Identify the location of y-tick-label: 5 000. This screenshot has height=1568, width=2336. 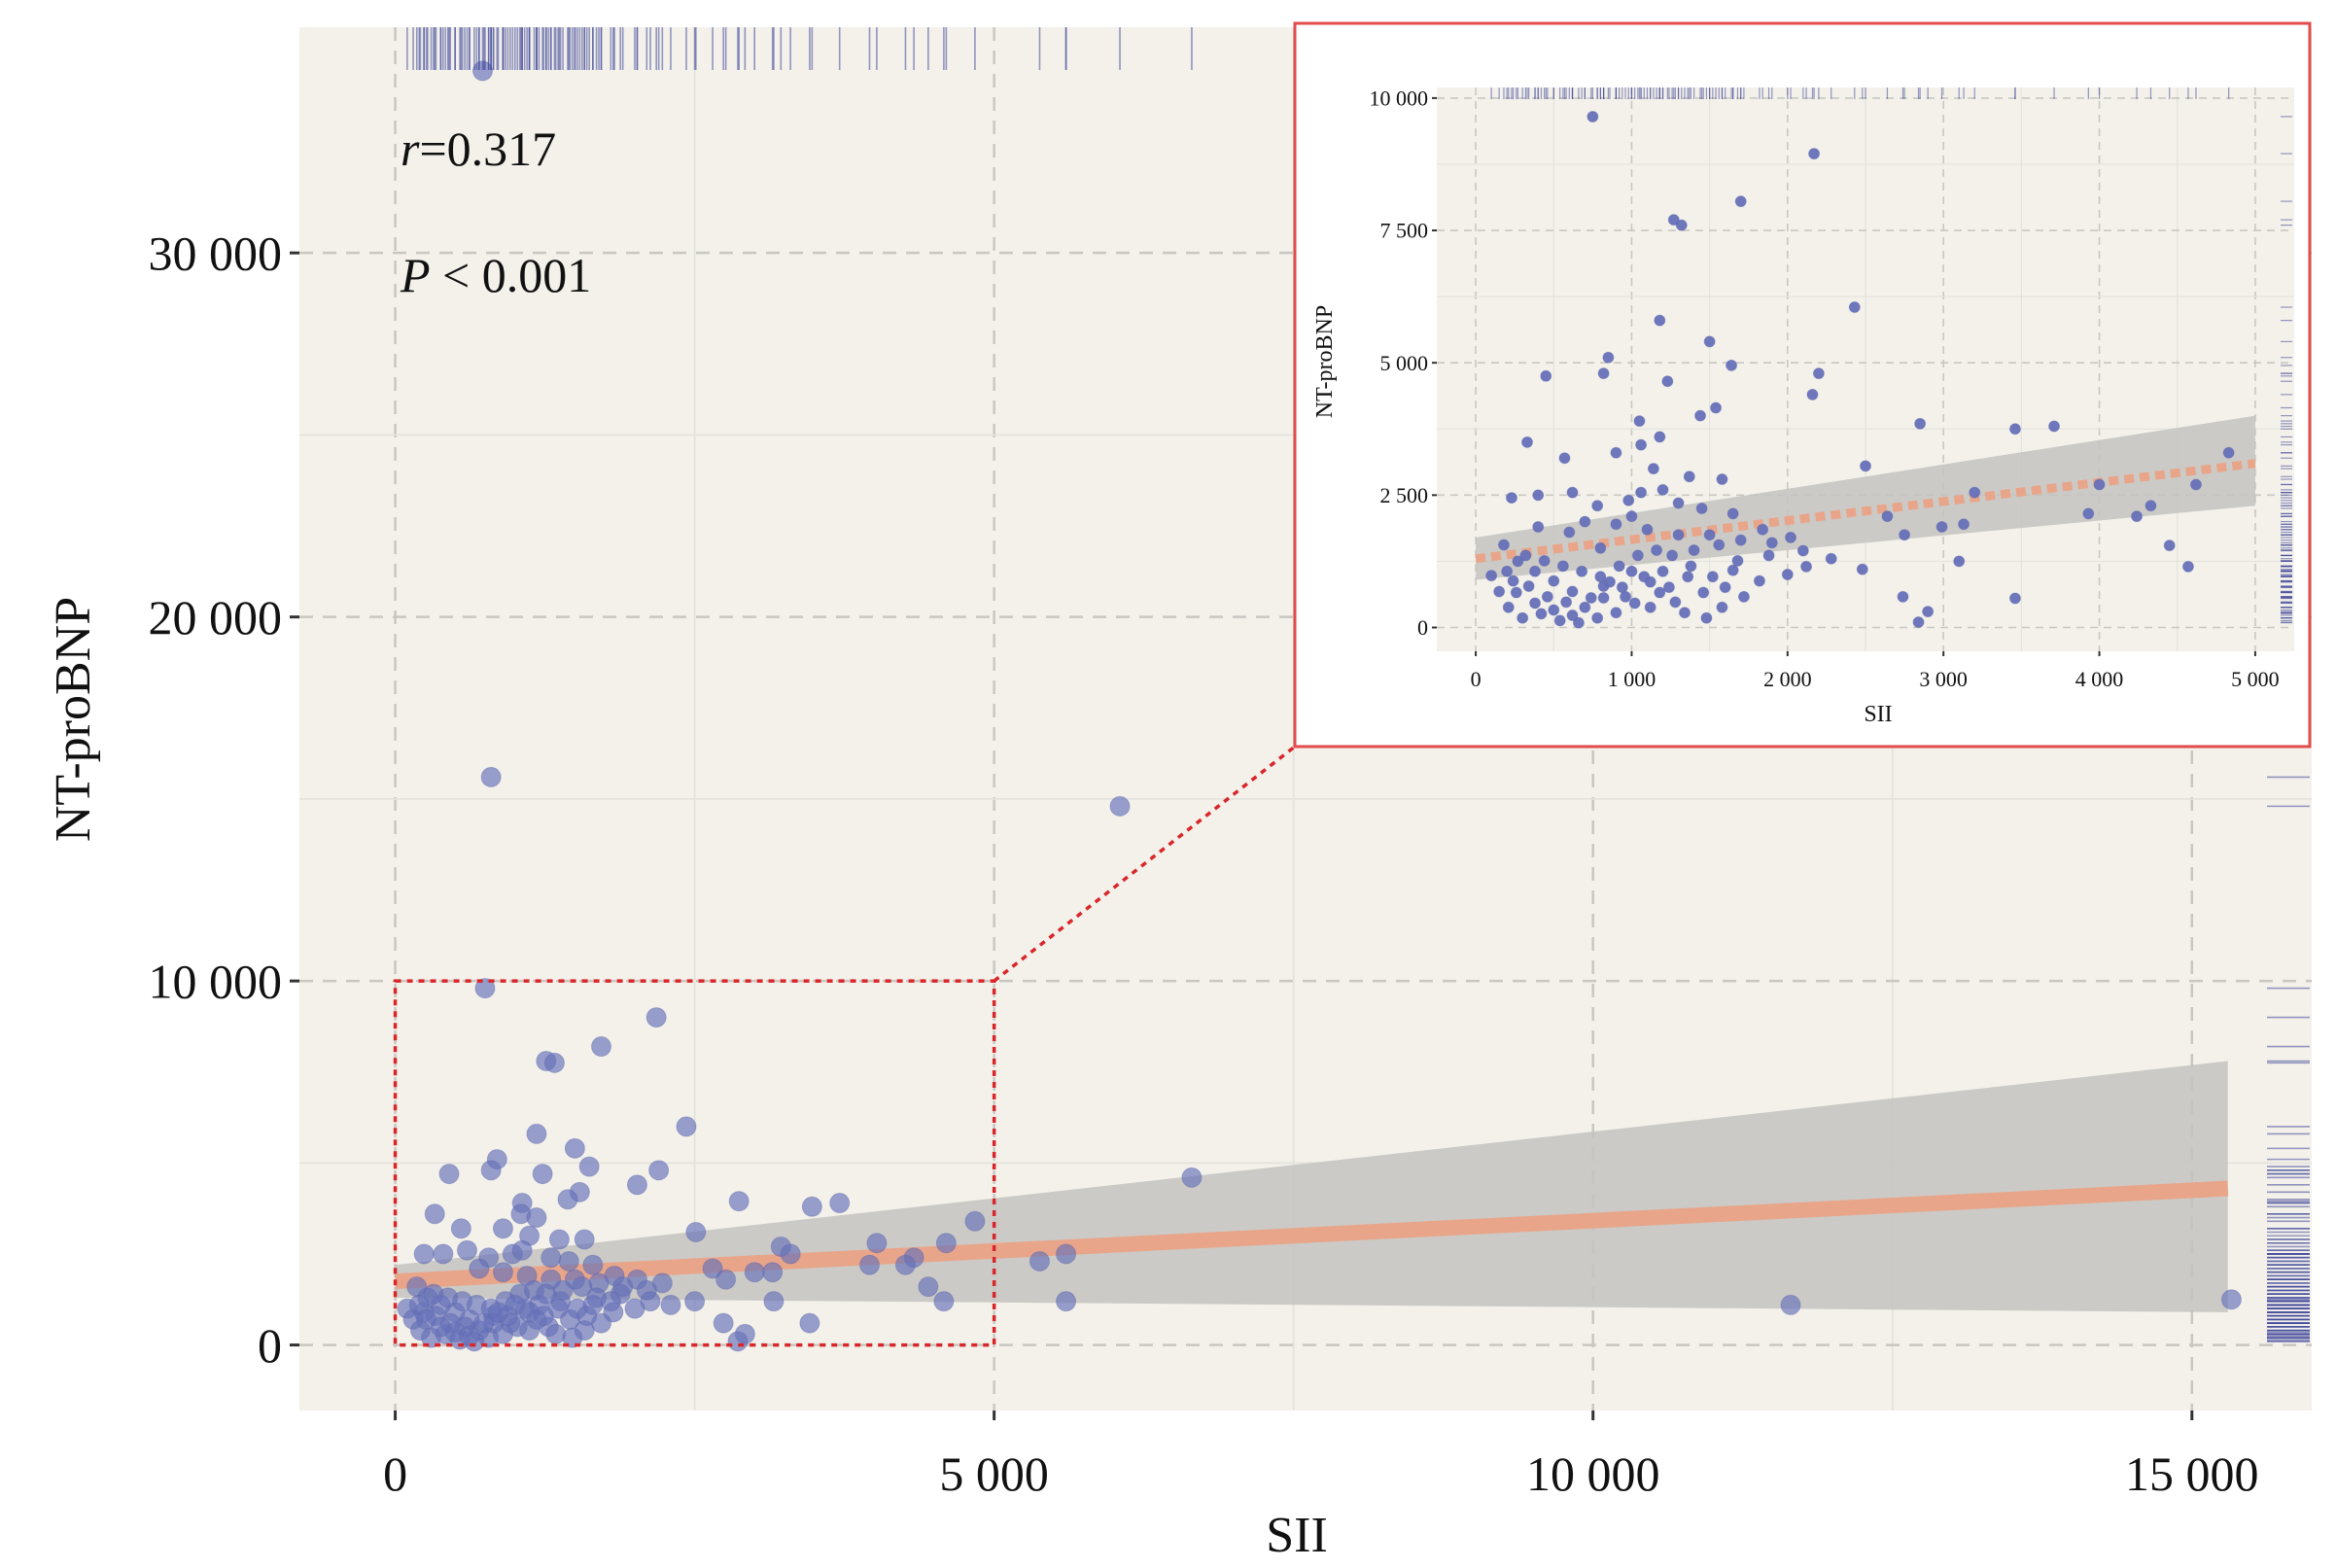
(1405, 363).